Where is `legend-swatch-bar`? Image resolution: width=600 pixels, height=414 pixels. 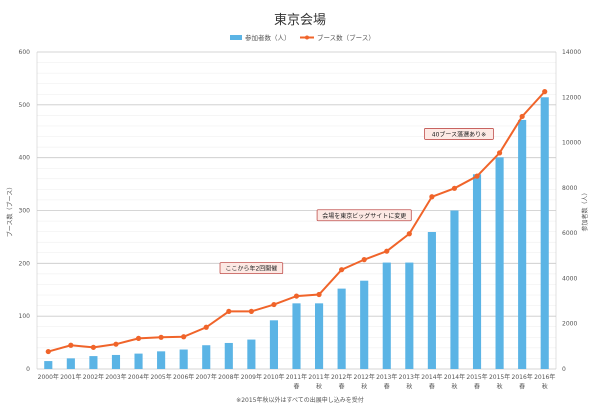
legend-swatch-bar is located at coordinates (236, 37).